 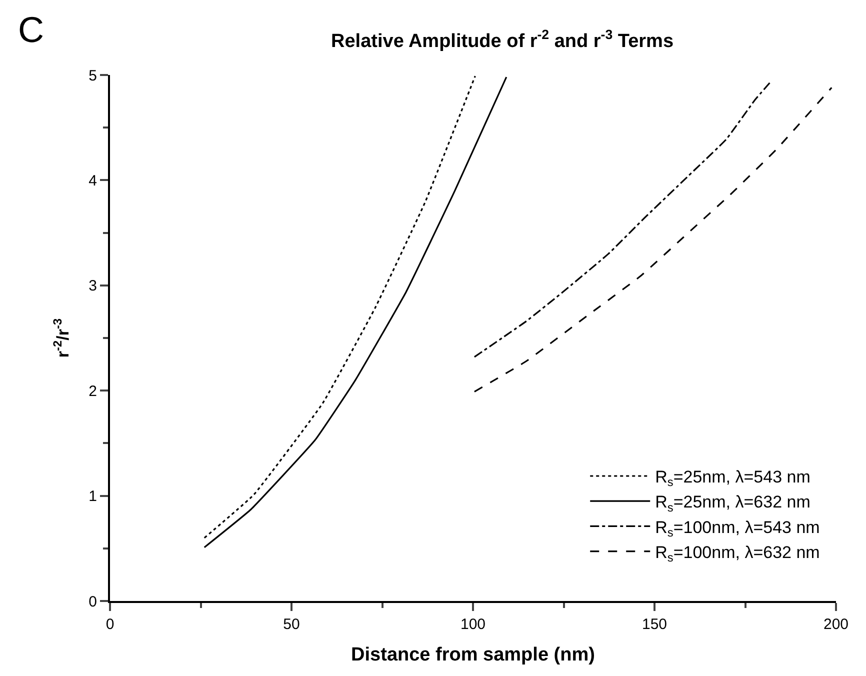 I want to click on y-tick-label: 1, so click(x=92, y=497).